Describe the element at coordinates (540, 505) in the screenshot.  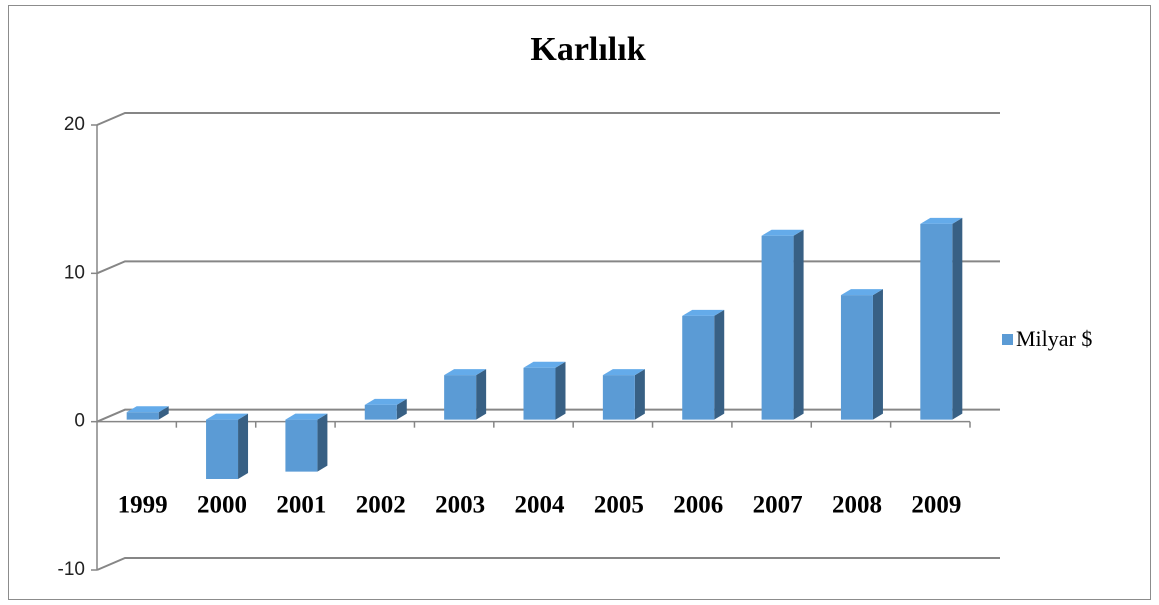
I see `x-tick-label: 2004` at that location.